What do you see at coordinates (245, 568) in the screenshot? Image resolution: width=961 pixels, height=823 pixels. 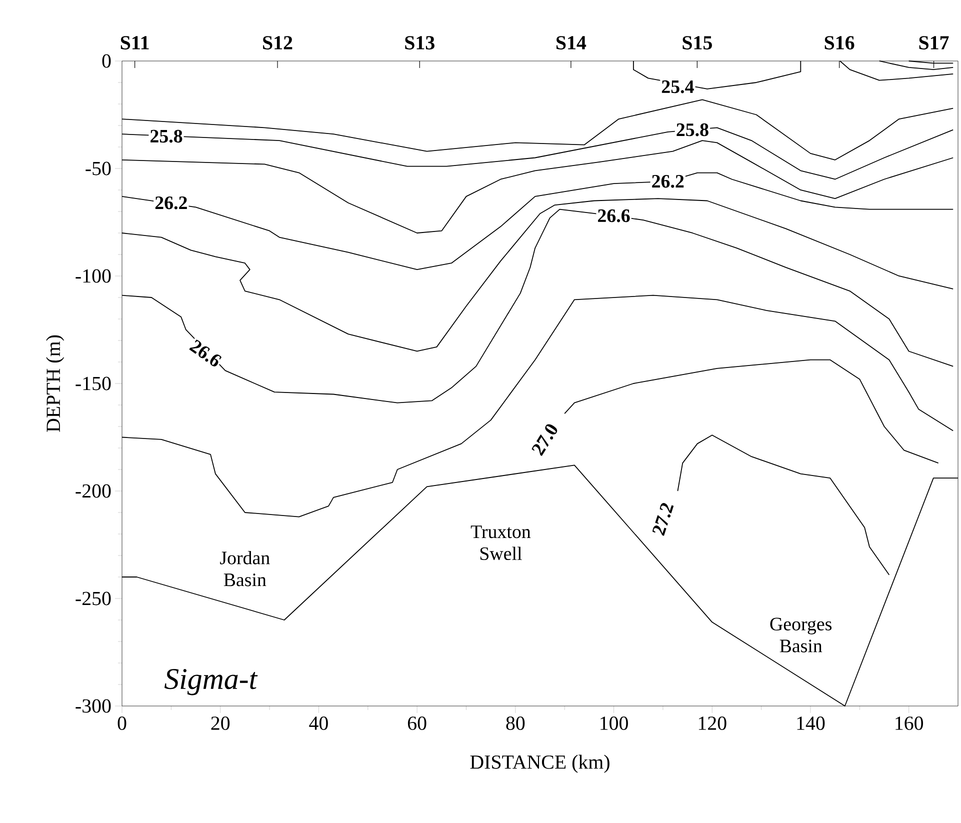 I see `annotation: Jordan Basin` at bounding box center [245, 568].